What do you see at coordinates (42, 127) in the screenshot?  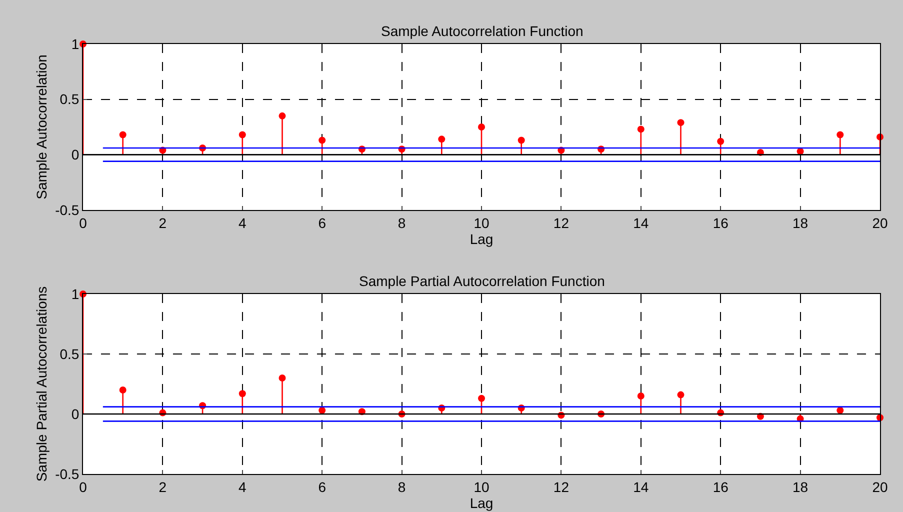 I see `y-axis-title: Sample Autocorrelation` at bounding box center [42, 127].